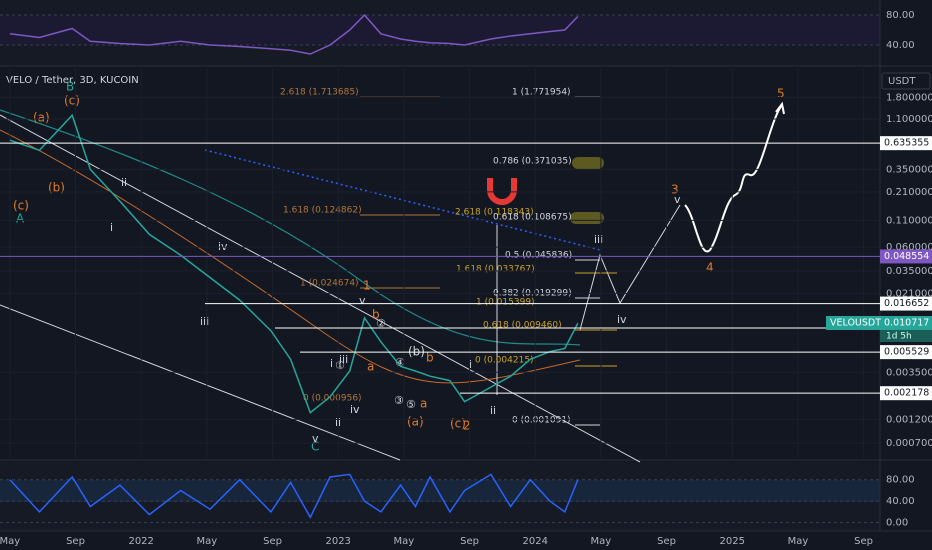 The width and height of the screenshot is (932, 550). I want to click on x-tick-label: 2025, so click(732, 541).